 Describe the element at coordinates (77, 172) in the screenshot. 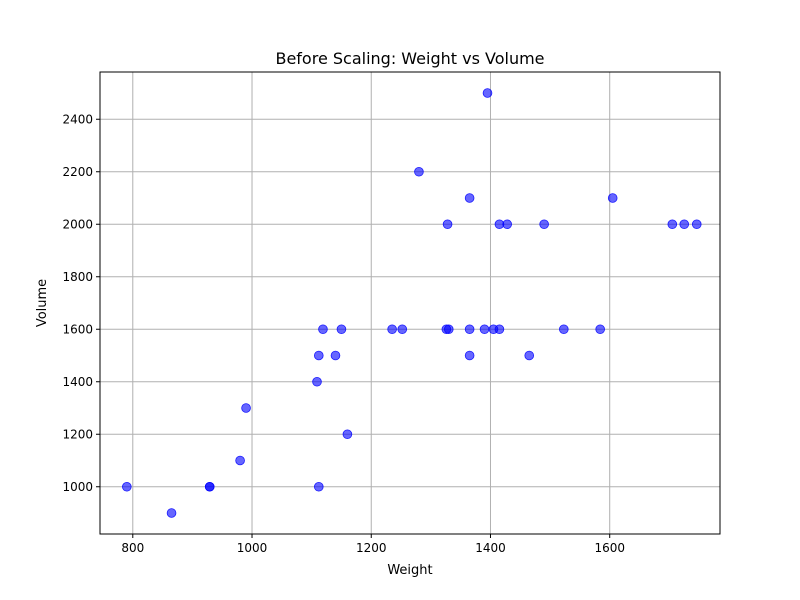

I see `y-tick-label: 2200` at that location.